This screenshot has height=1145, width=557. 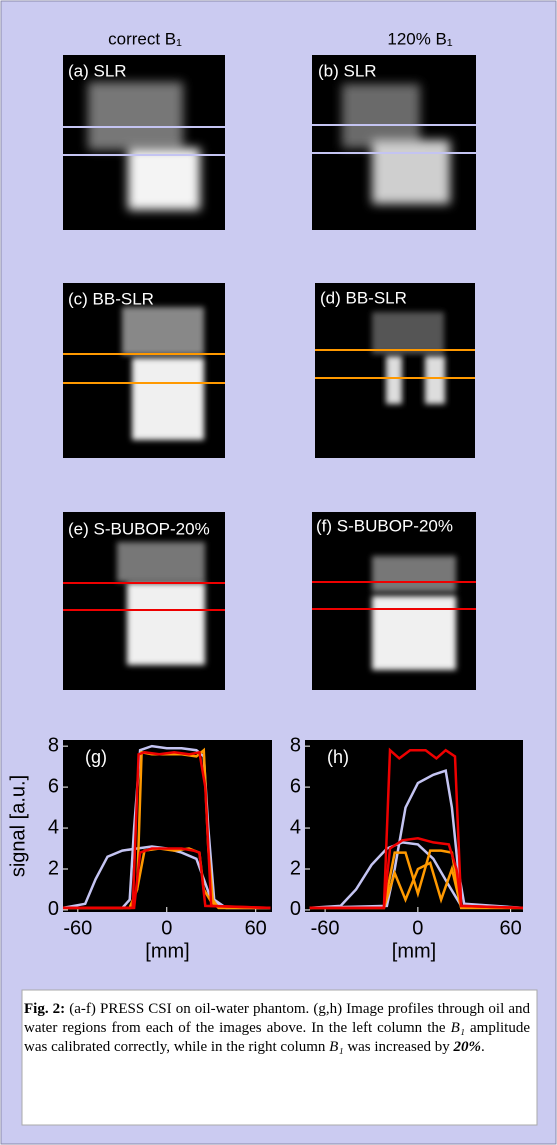 I want to click on panel-label: (b) SLR, so click(x=347, y=70).